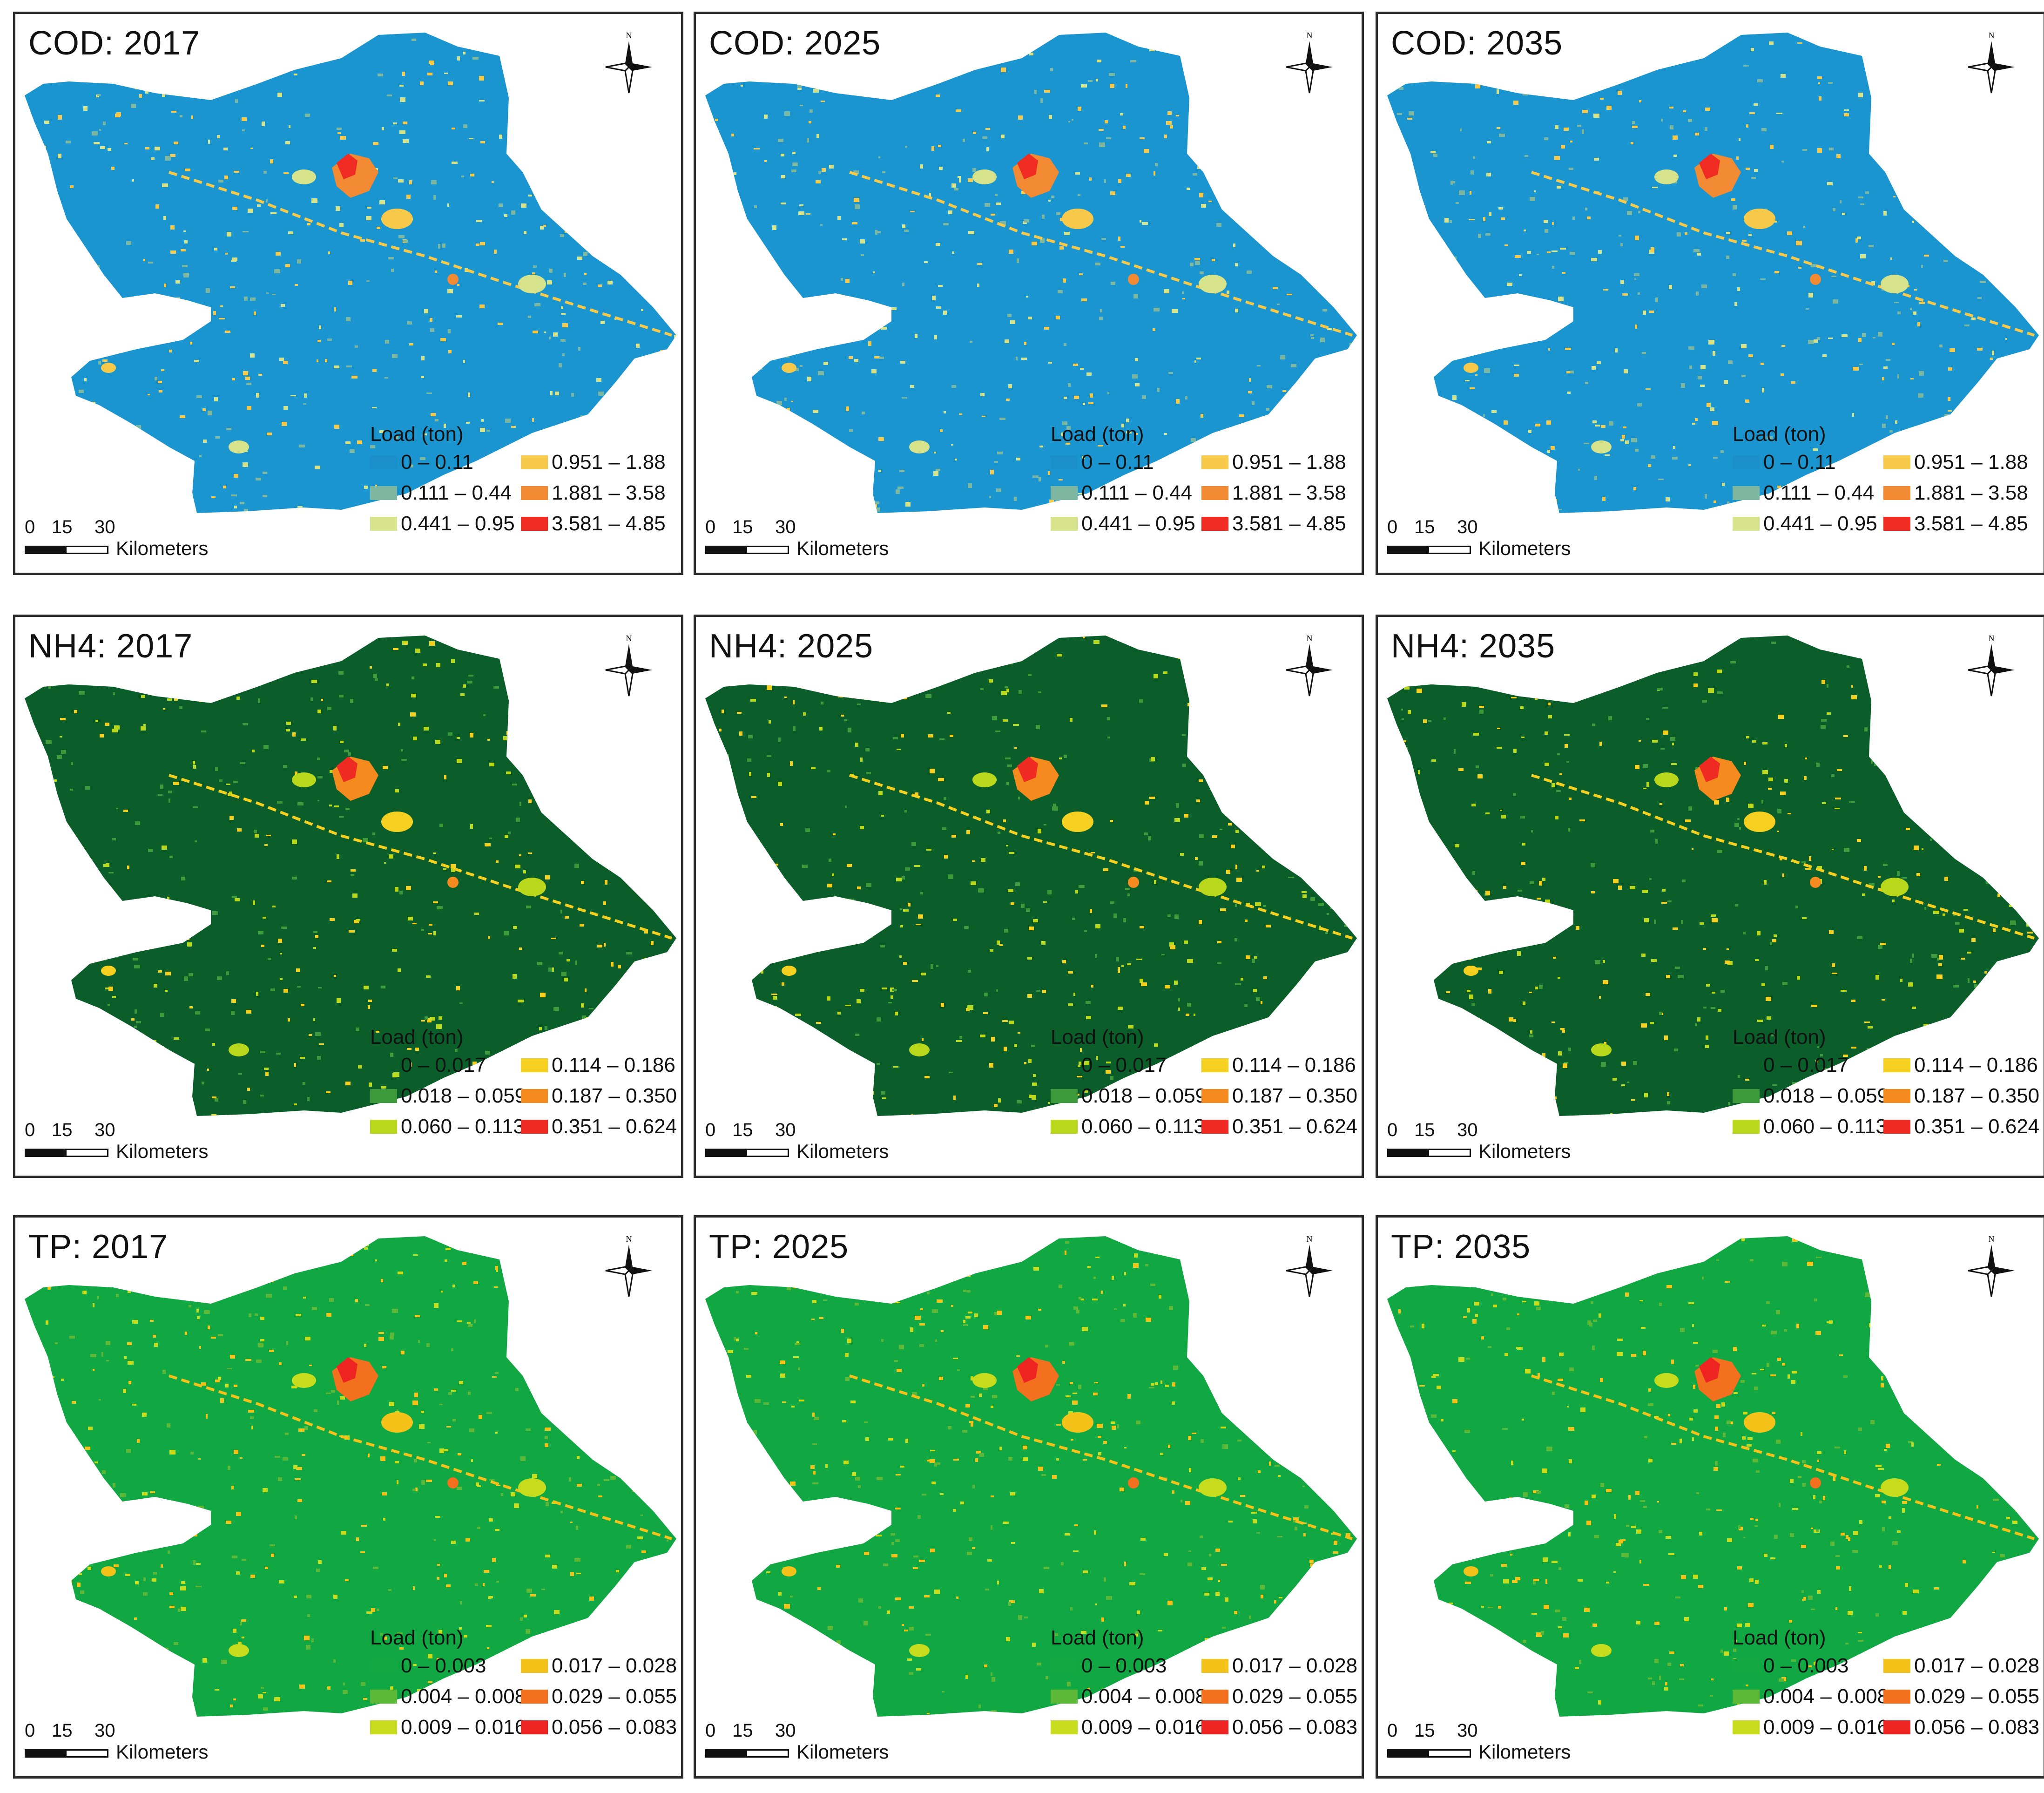  I want to click on panel-title: NH4: 2017, so click(110, 646).